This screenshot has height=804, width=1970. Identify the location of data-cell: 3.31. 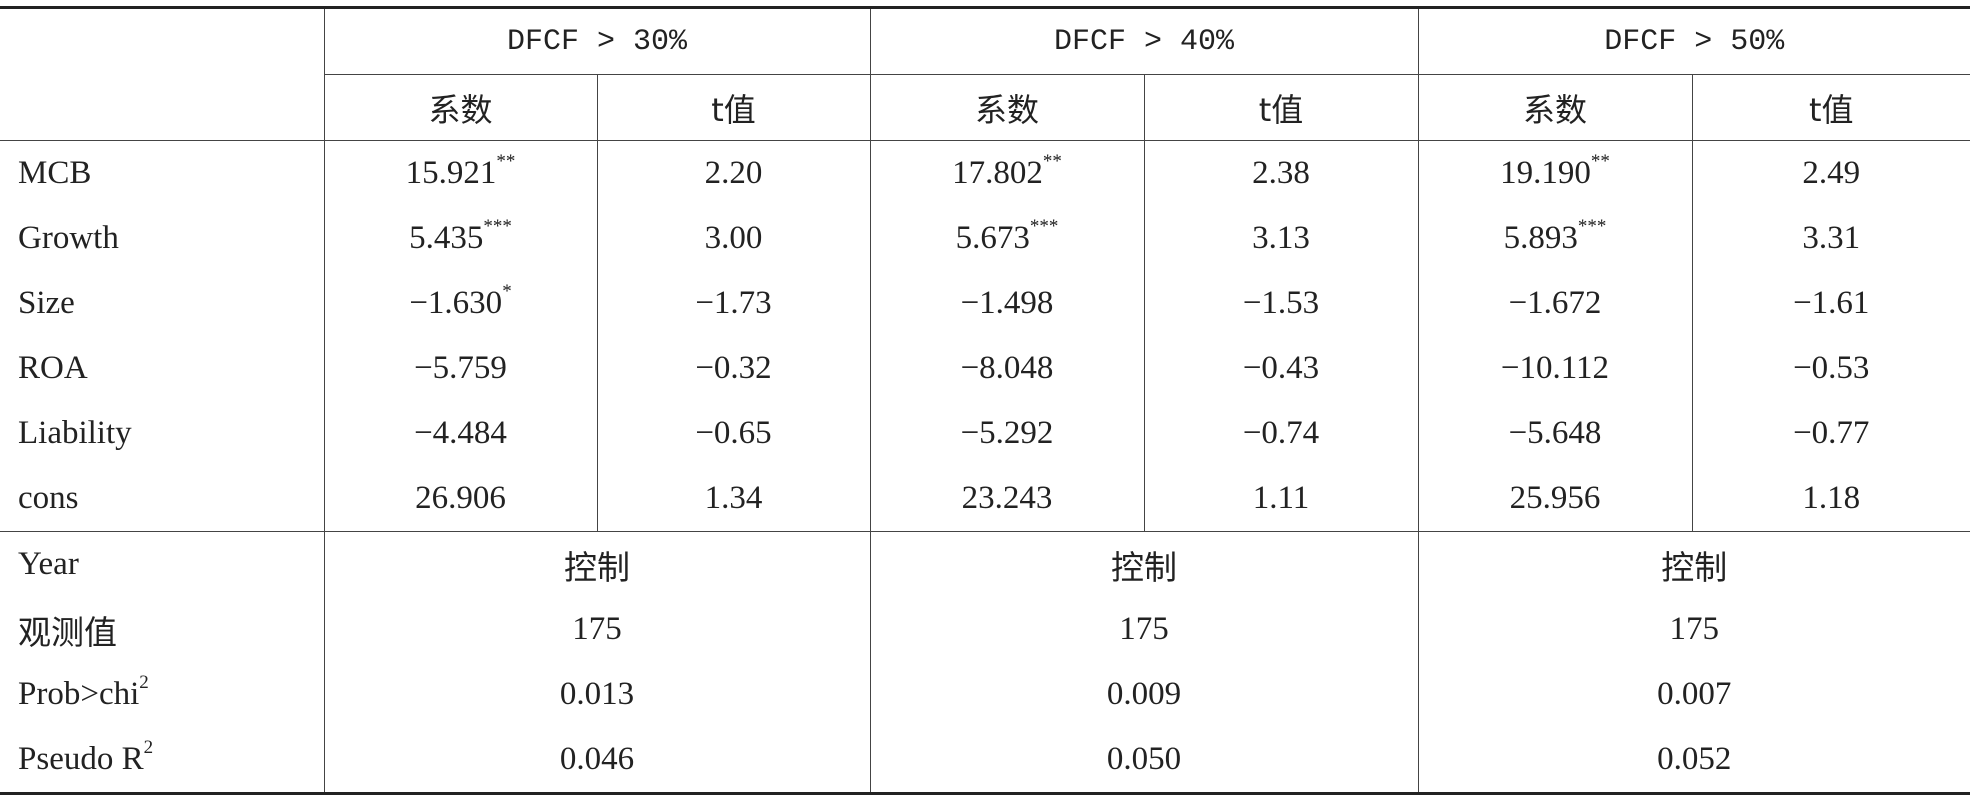
(1830, 238).